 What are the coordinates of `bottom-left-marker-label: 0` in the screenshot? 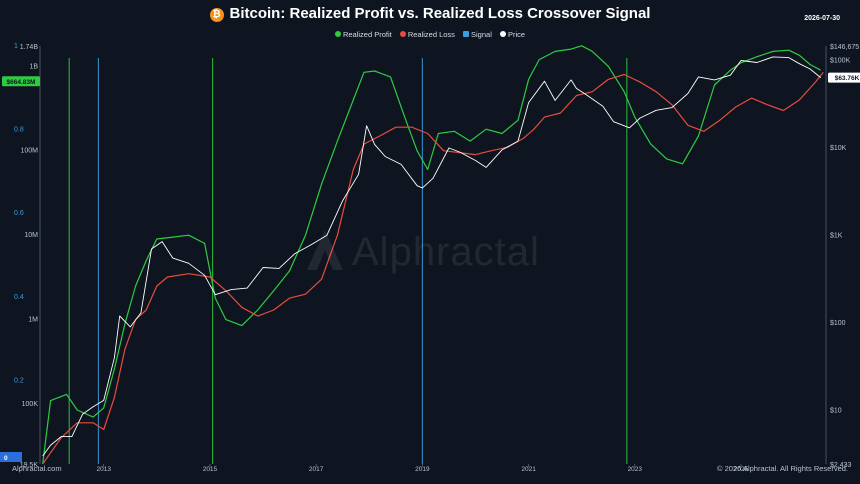 It's located at (6, 458).